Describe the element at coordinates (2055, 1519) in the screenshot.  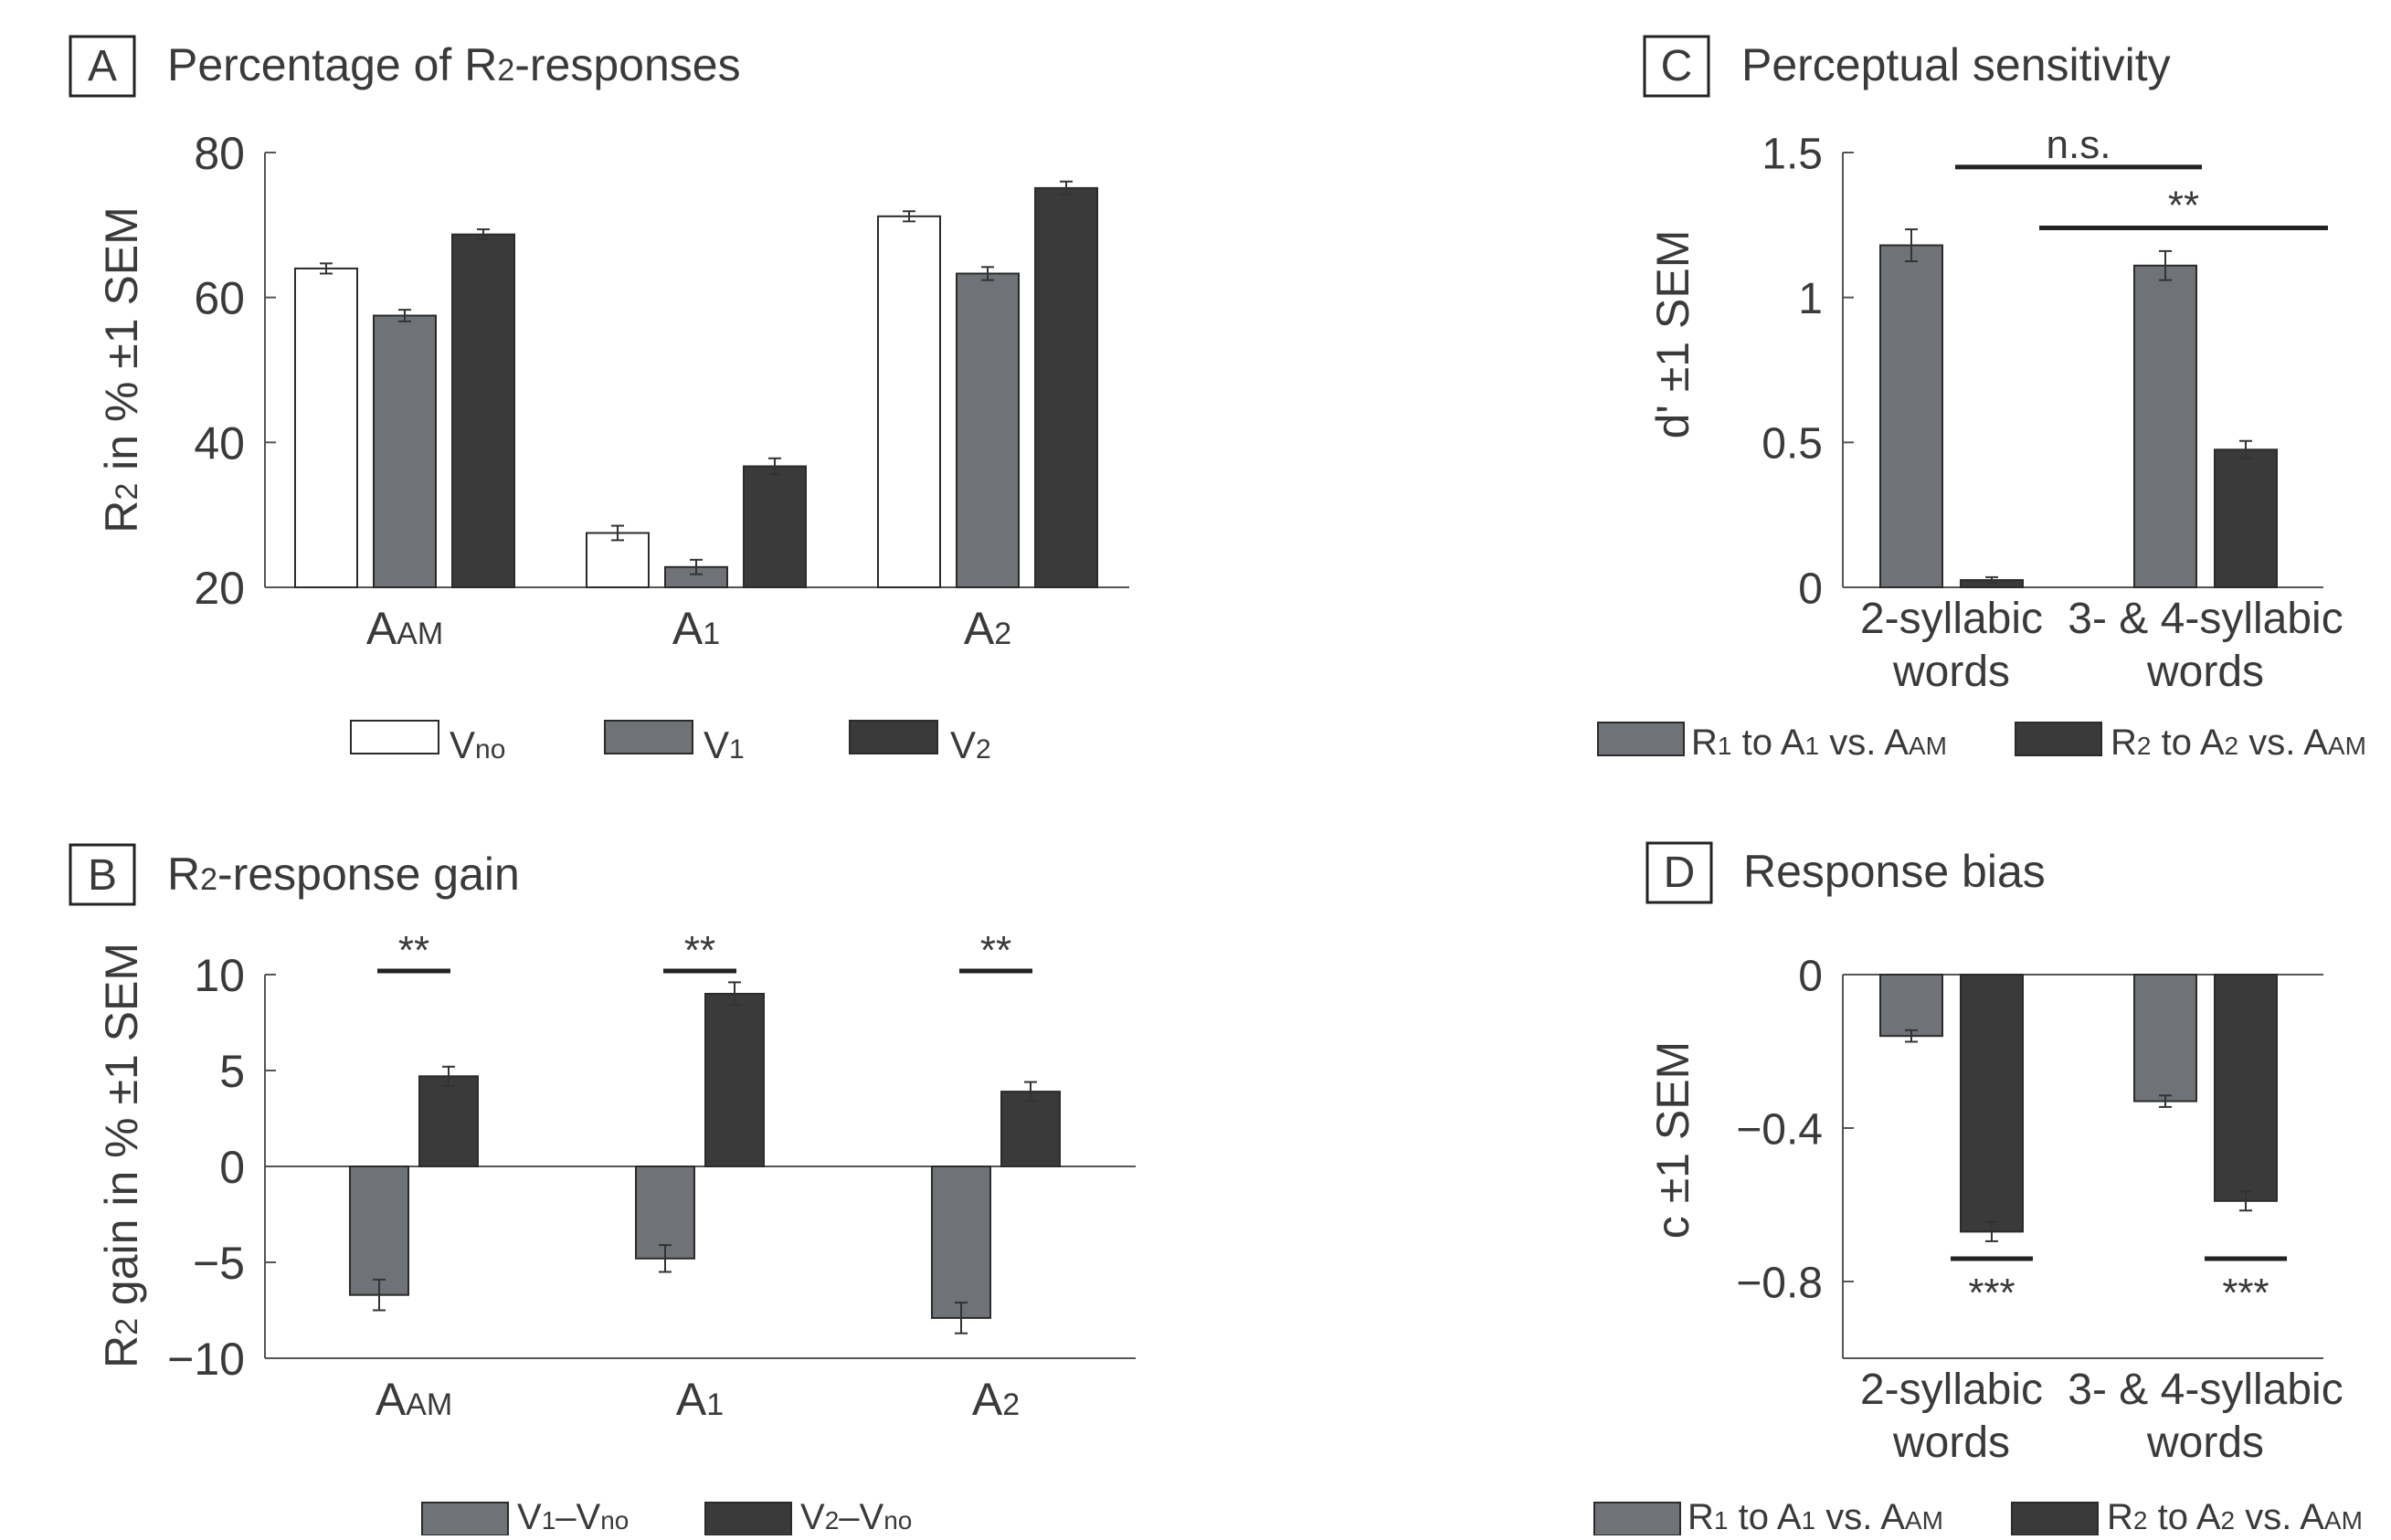
I see `legend-swatch-r2-d` at that location.